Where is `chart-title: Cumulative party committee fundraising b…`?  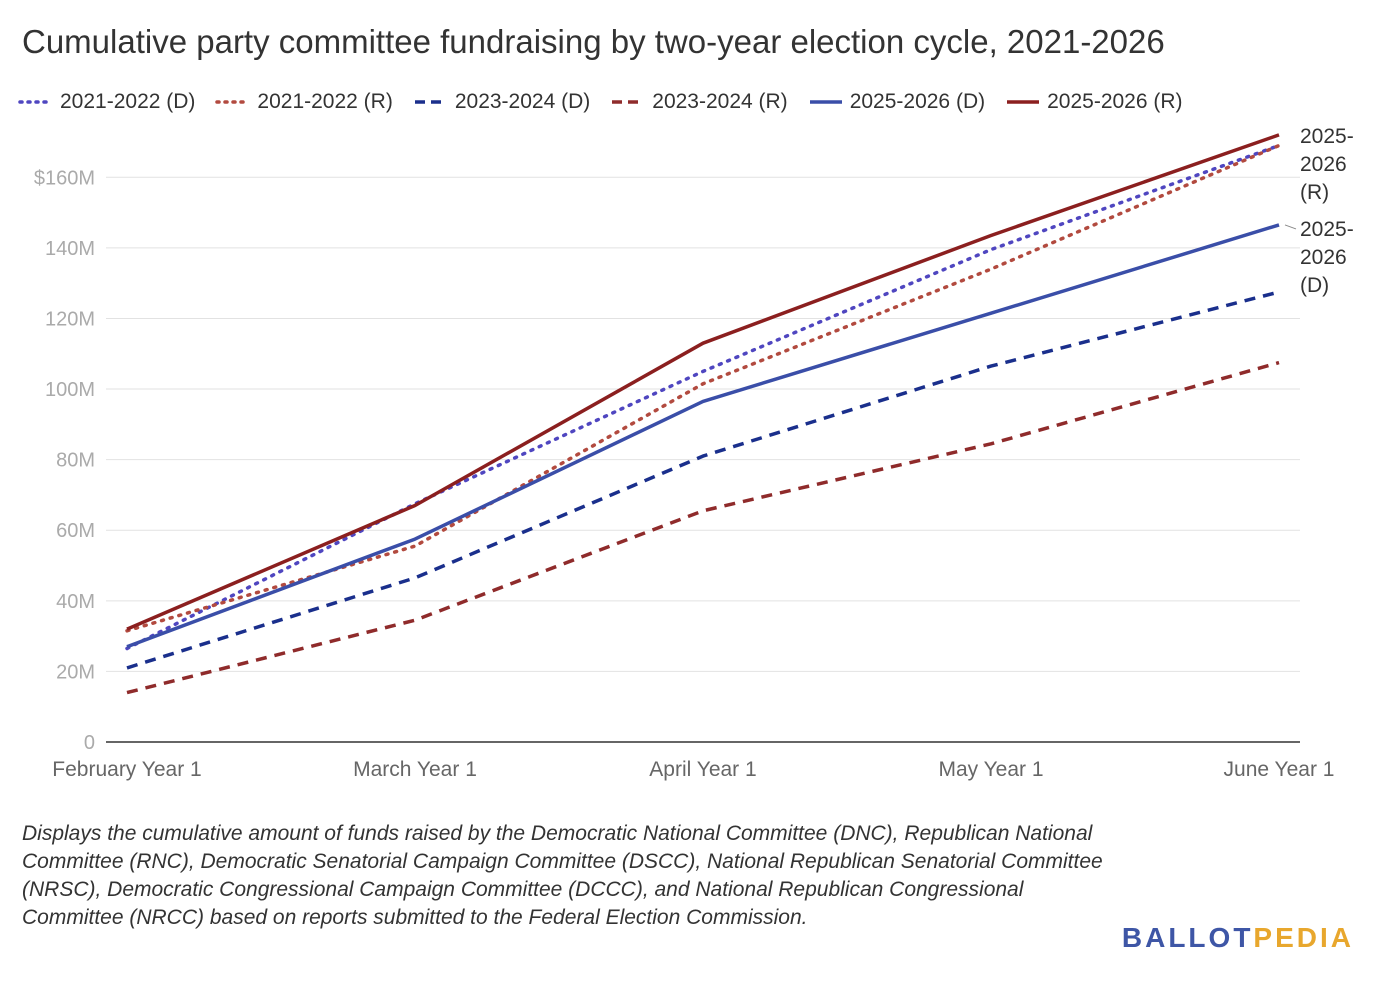 chart-title: Cumulative party committee fundraising b… is located at coordinates (593, 41).